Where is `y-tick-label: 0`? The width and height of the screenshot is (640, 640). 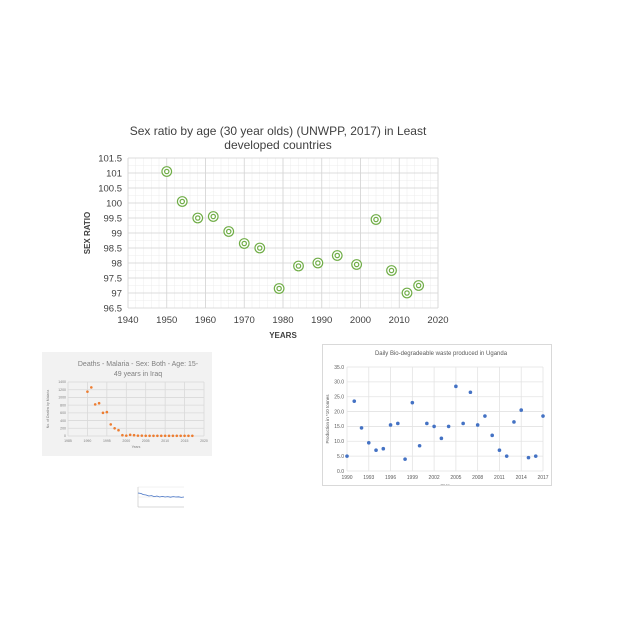 y-tick-label: 0 is located at coordinates (65, 436).